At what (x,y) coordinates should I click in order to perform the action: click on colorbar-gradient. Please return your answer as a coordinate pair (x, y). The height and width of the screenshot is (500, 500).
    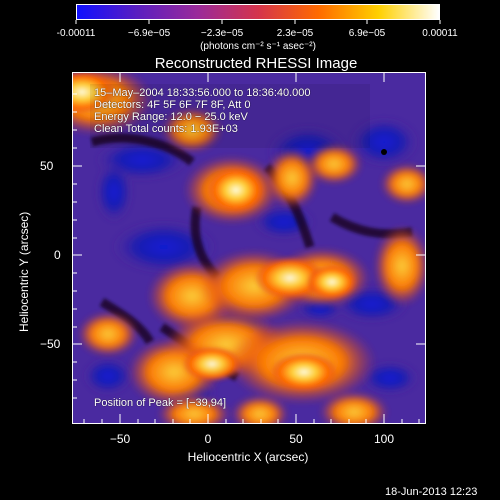
    Looking at the image, I should click on (258, 12).